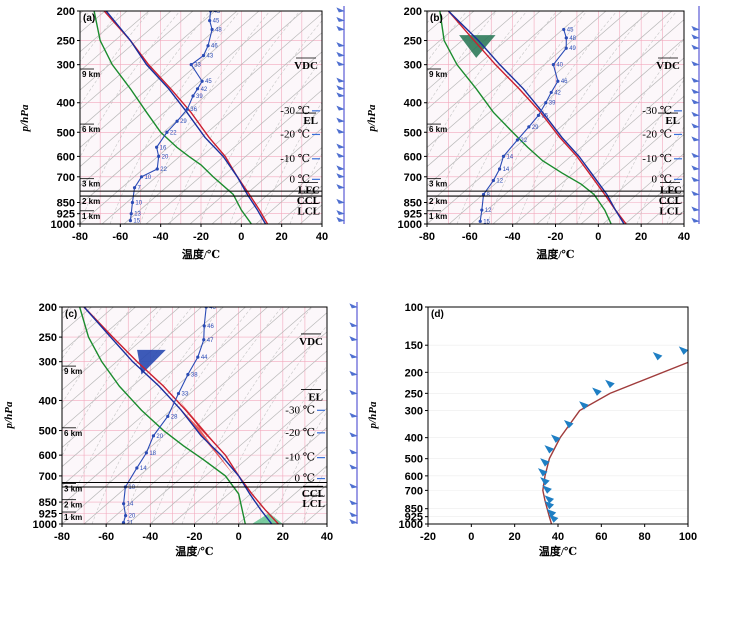 This screenshot has width=754, height=635. What do you see at coordinates (183, 122) in the screenshot?
I see `wind-speed-label: 29` at bounding box center [183, 122].